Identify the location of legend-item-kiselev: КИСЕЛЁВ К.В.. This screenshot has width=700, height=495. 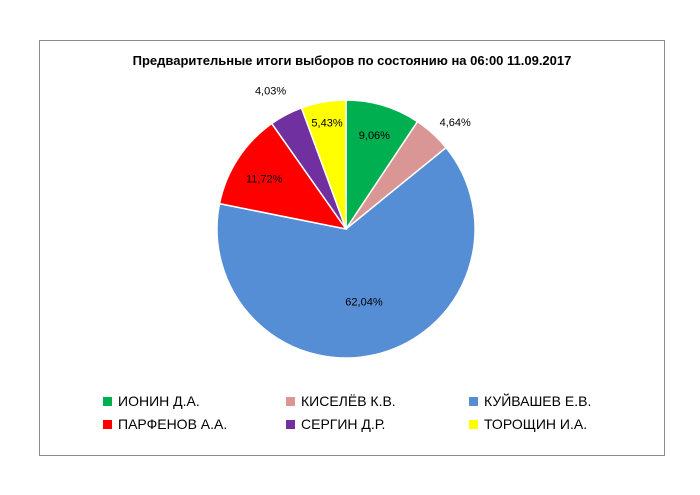
(341, 401).